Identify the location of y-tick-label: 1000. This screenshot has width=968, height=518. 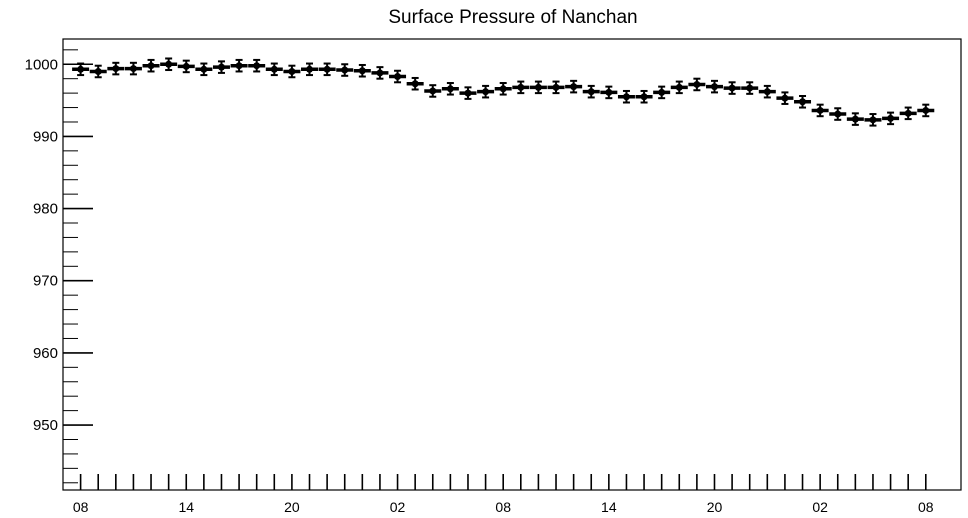
(41, 64).